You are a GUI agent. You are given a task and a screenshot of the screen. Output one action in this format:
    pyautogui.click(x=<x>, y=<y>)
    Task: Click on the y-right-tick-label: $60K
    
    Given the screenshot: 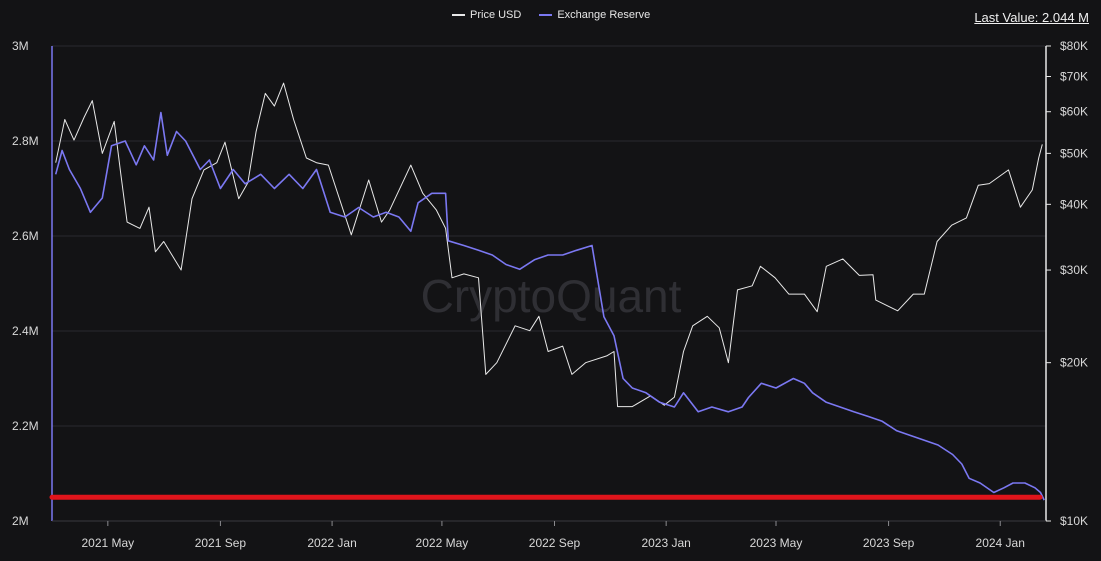 What is the action you would take?
    pyautogui.click(x=1074, y=112)
    